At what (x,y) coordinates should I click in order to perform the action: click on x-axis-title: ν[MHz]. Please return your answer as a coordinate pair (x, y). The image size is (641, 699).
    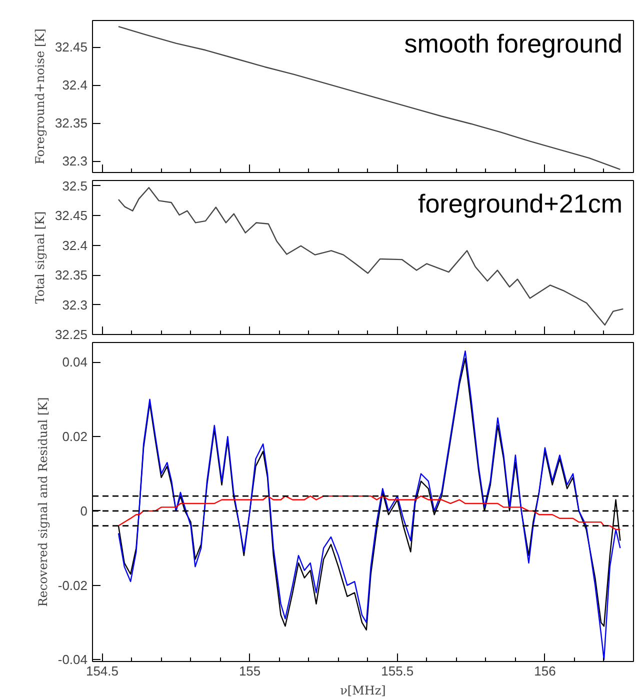
    Looking at the image, I should click on (363, 691).